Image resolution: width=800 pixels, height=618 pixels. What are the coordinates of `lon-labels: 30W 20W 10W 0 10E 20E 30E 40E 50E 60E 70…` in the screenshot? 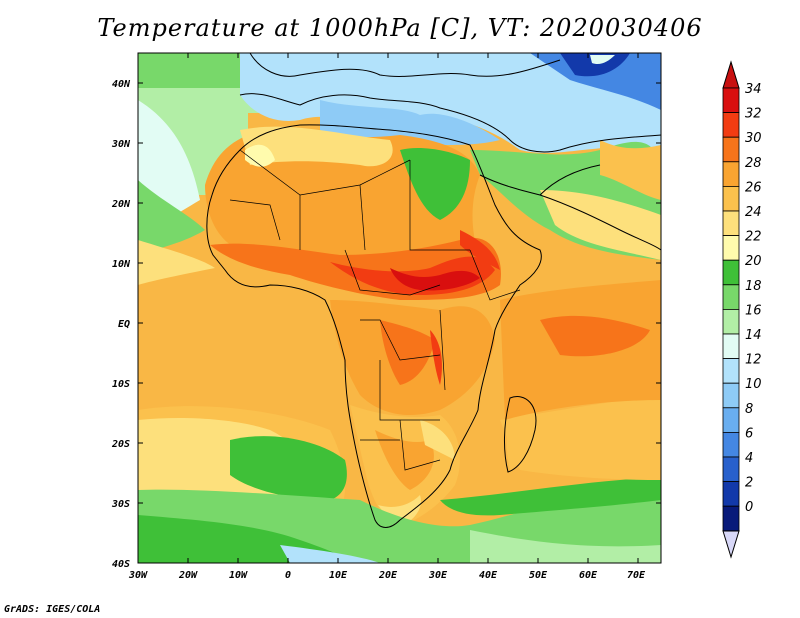 It's located at (387, 575).